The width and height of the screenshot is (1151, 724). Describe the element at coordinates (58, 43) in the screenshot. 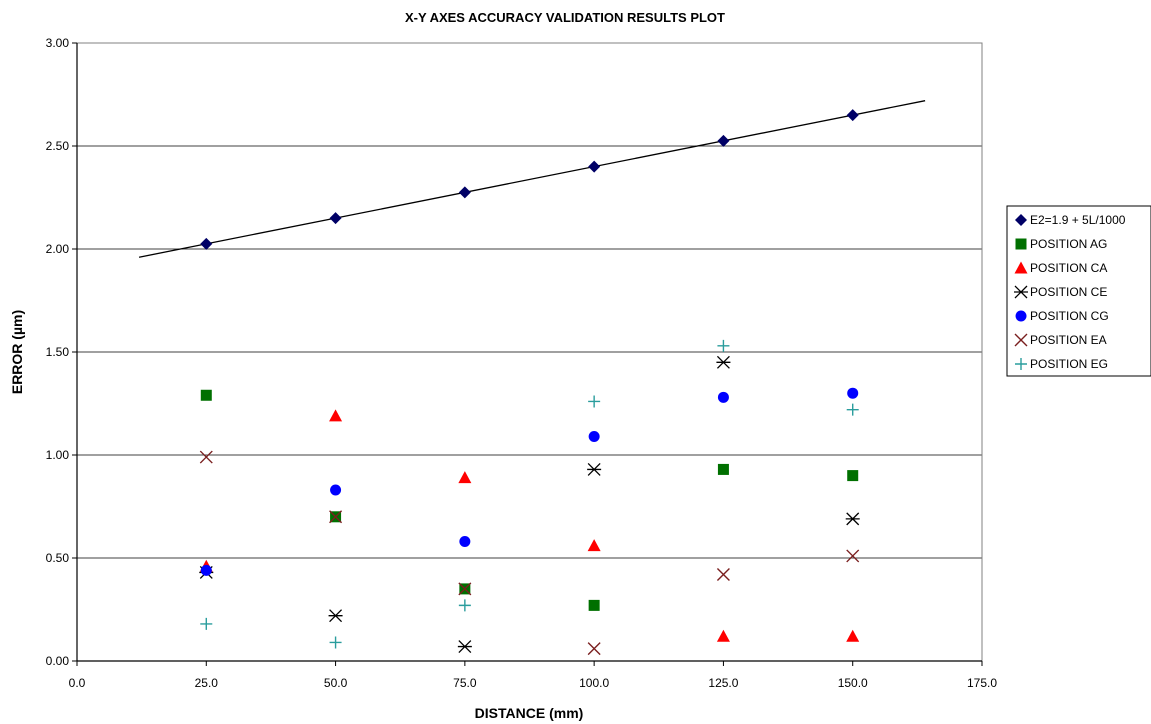

I see `y-tick-label: 3.00` at that location.